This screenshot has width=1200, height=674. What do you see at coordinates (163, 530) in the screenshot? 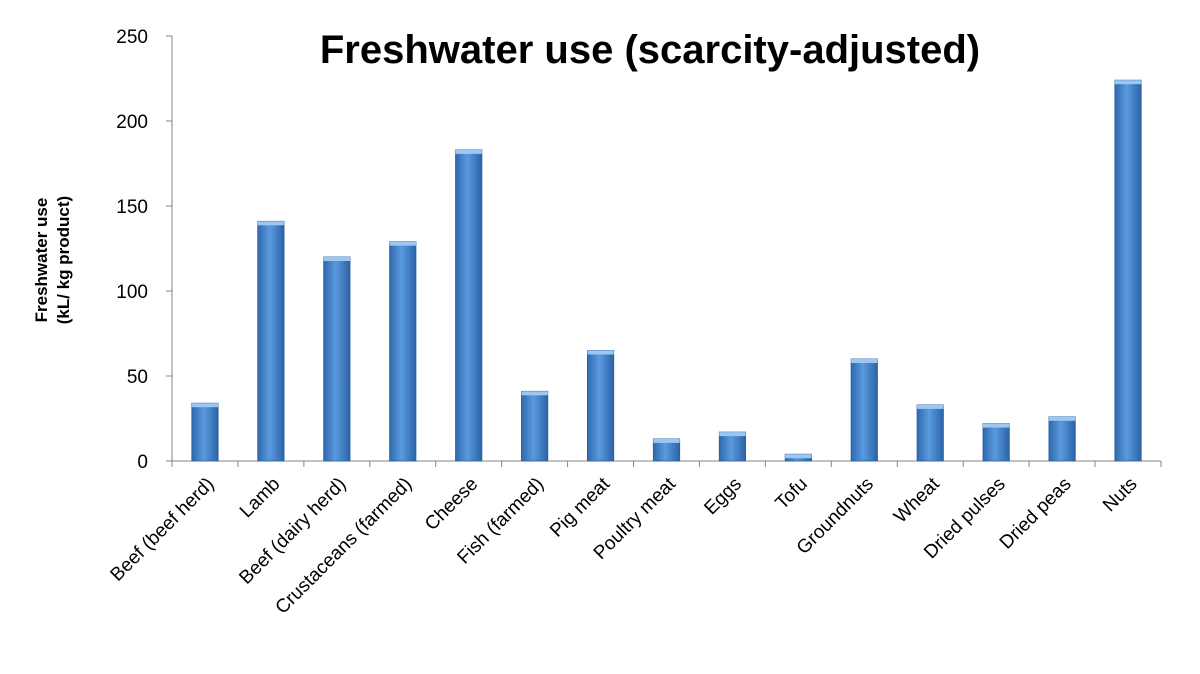
I see `x-tick-label: Beef (beef herd)` at bounding box center [163, 530].